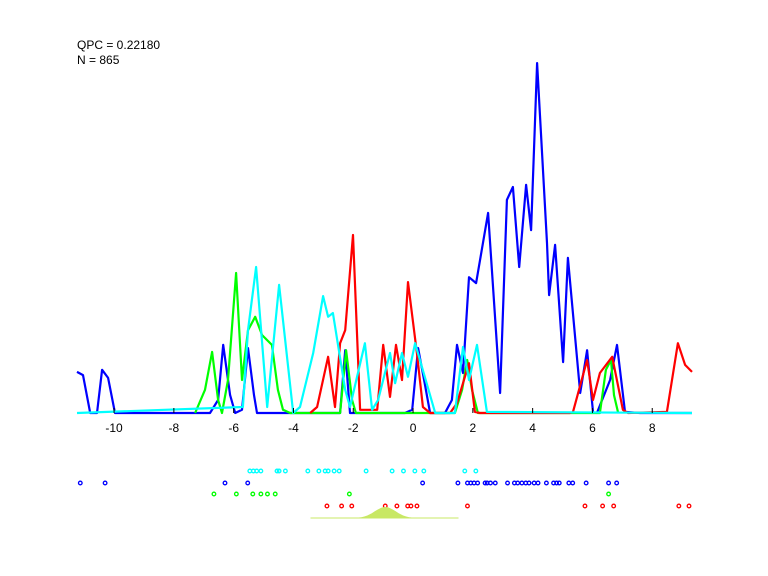 The width and height of the screenshot is (768, 576). I want to click on x-tick-label: 4, so click(532, 428).